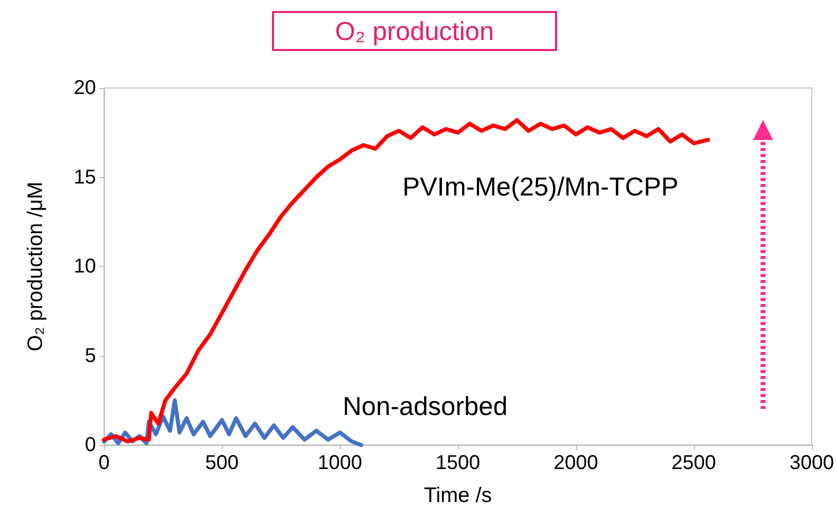  Describe the element at coordinates (90, 445) in the screenshot. I see `y-tick-label: 0` at that location.